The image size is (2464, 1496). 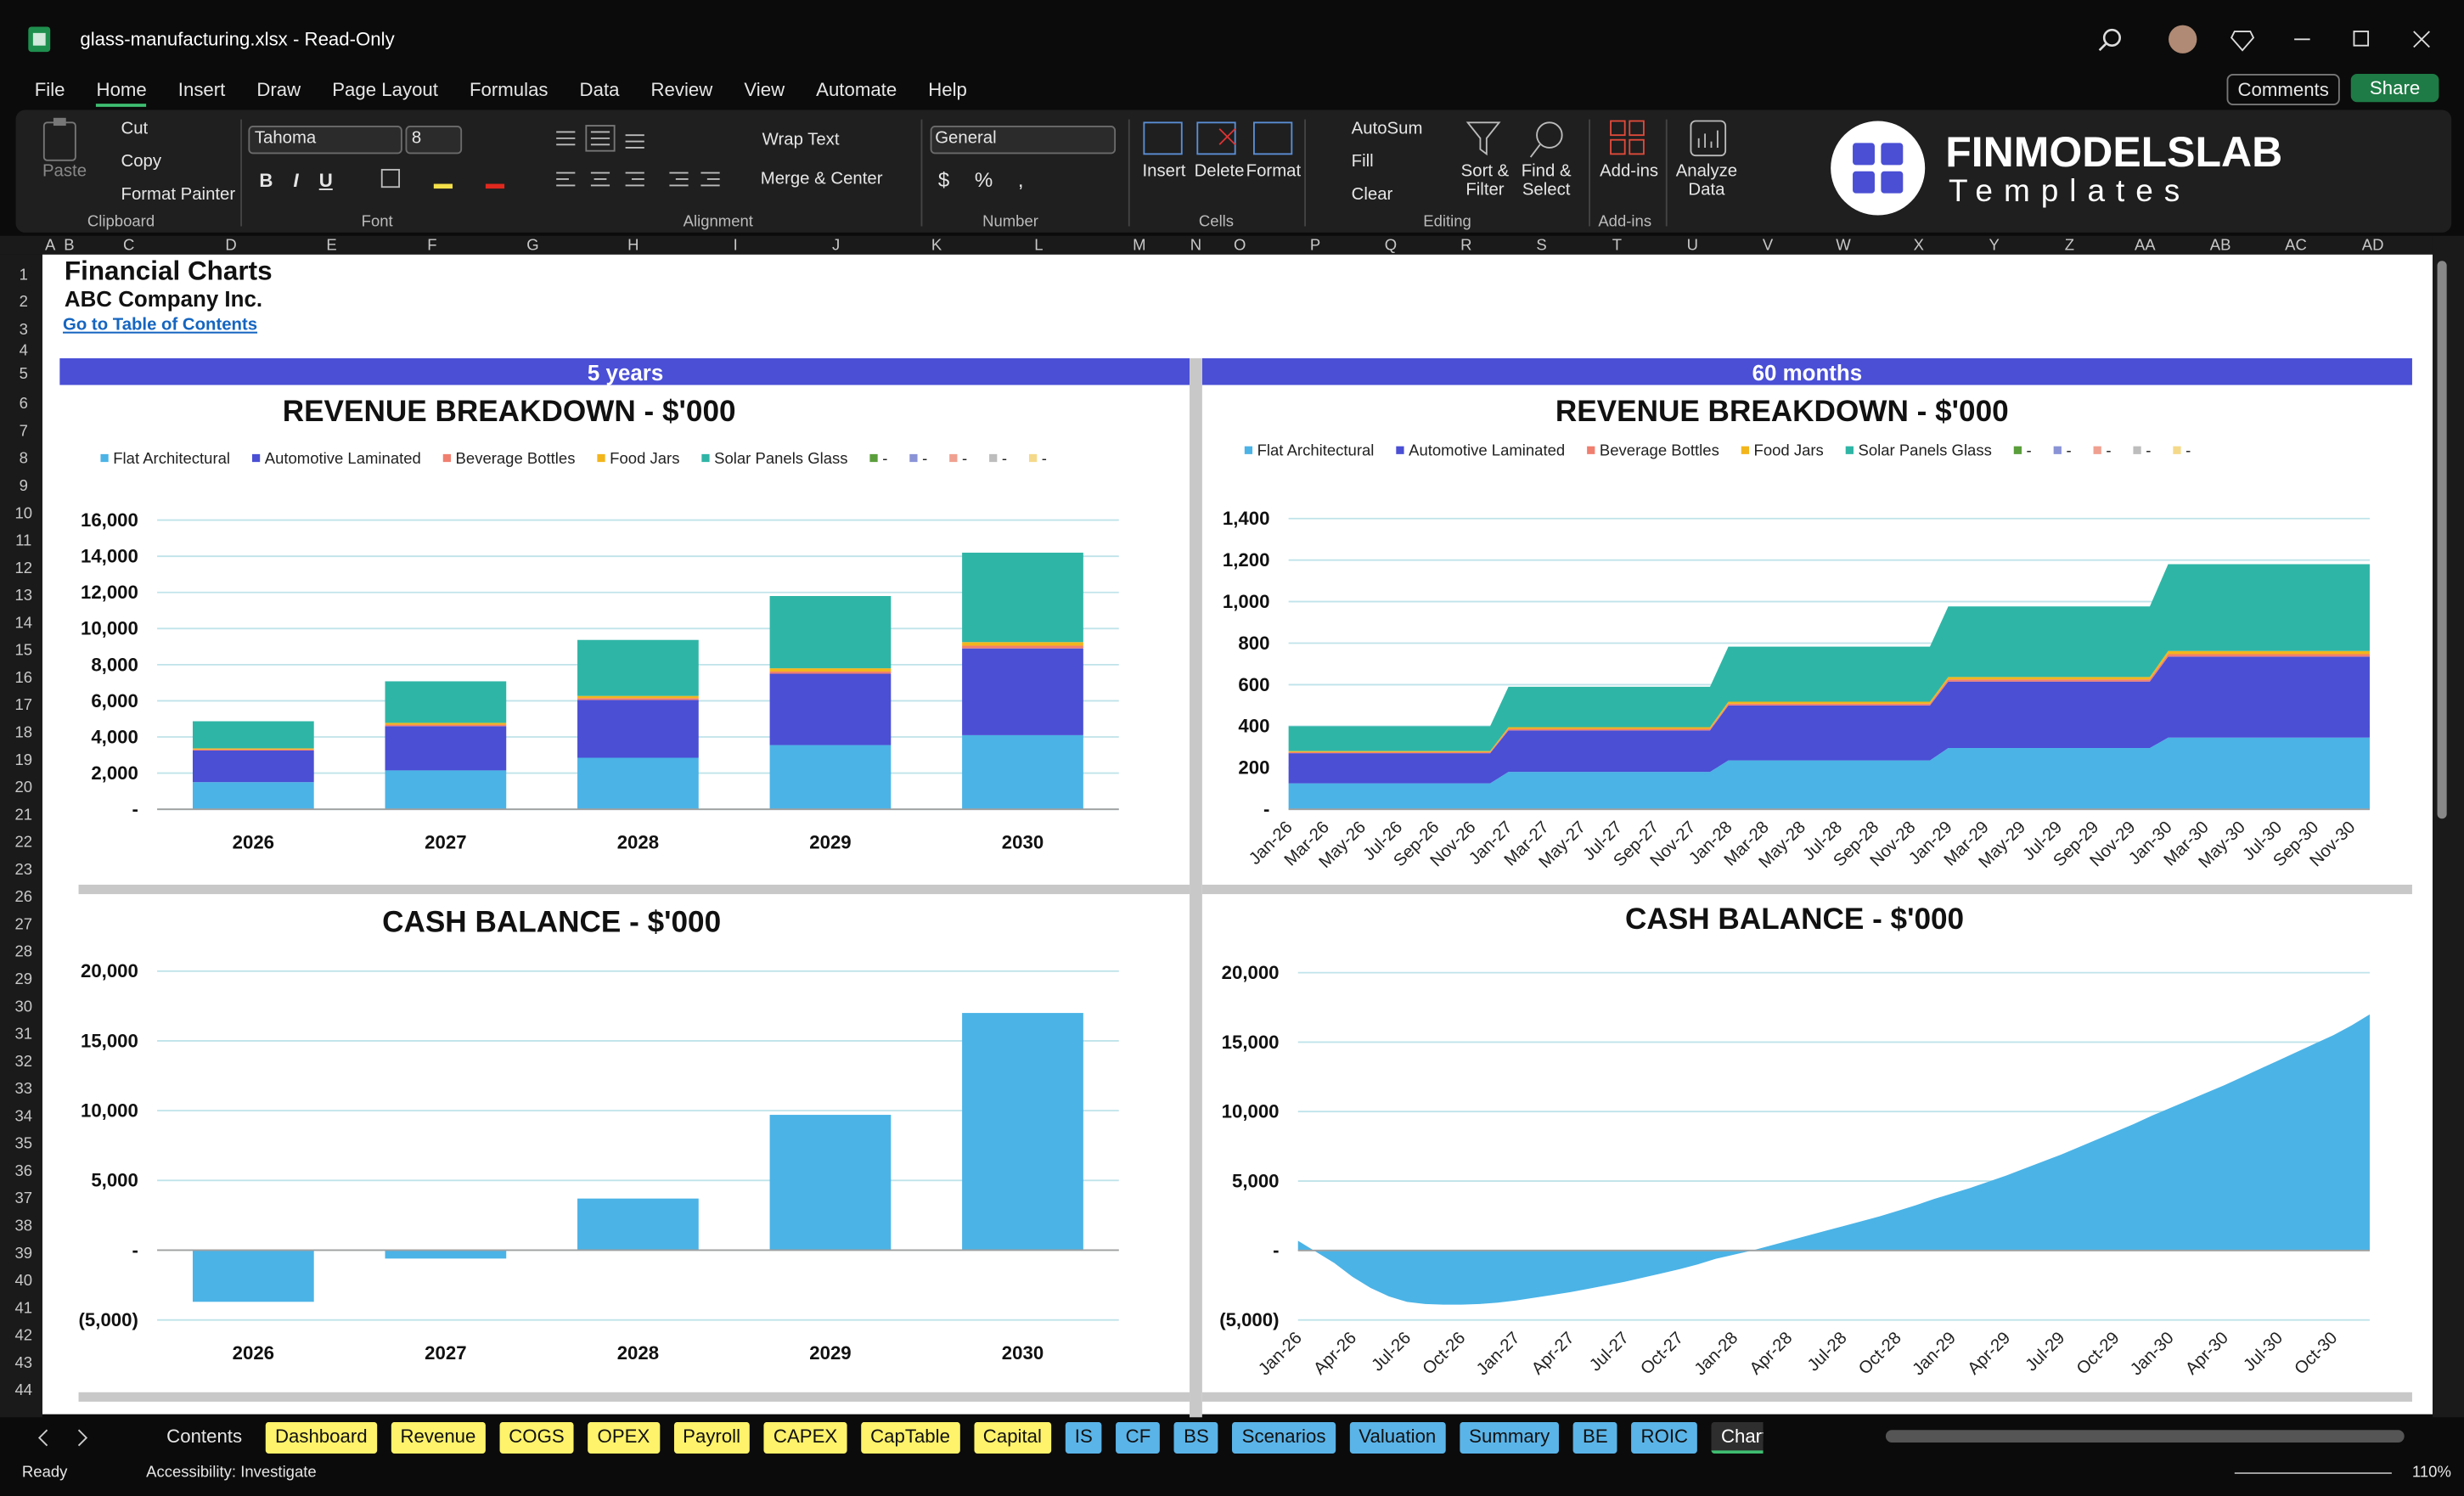 What do you see at coordinates (416, 138) in the screenshot?
I see `font-size: 8` at bounding box center [416, 138].